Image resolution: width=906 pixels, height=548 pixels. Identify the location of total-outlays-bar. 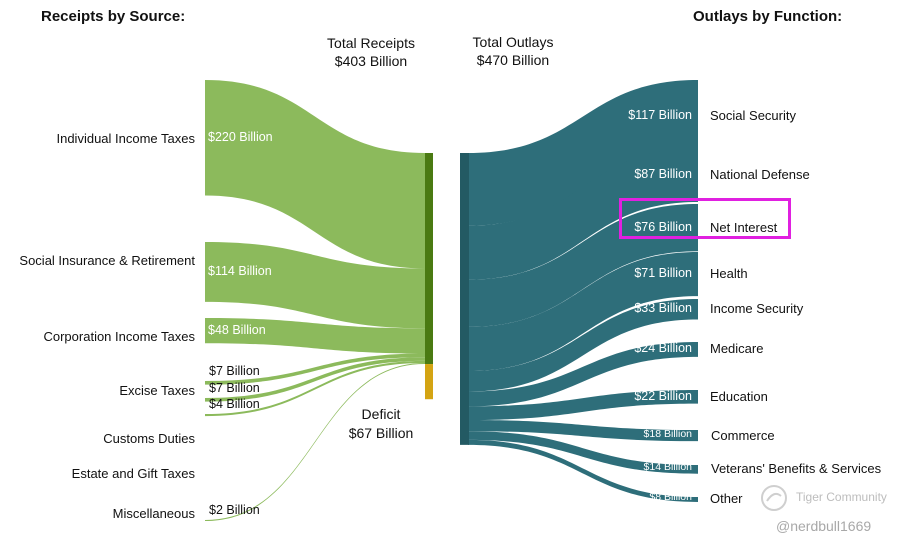
(464, 299).